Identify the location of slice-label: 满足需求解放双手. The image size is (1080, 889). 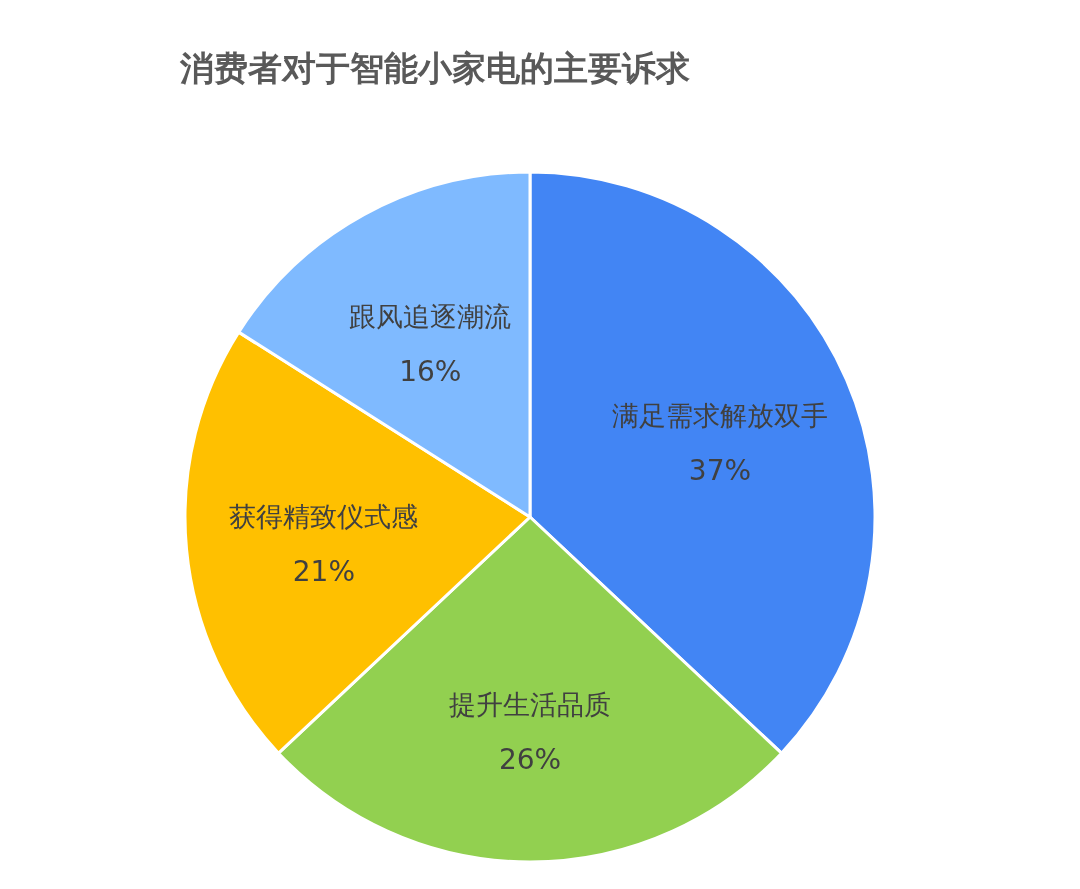
(719, 415).